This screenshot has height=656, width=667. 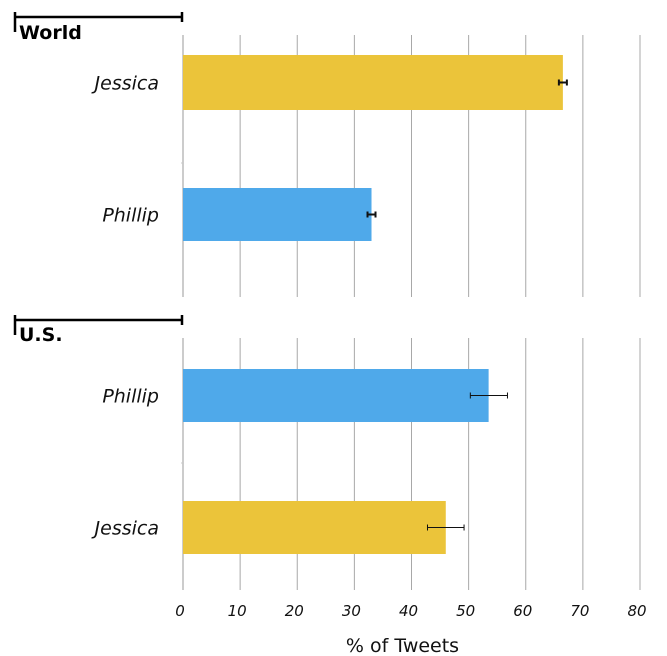 What do you see at coordinates (180, 611) in the screenshot?
I see `x-tick-label: 0` at bounding box center [180, 611].